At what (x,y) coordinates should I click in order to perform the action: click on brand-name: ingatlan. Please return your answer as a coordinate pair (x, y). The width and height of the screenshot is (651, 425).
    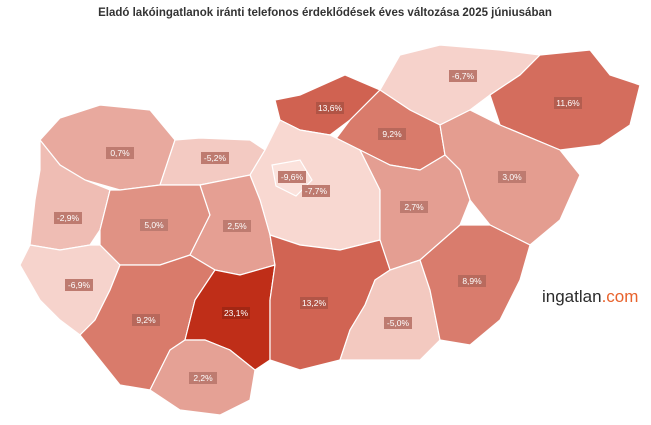
    Looking at the image, I should click on (572, 296).